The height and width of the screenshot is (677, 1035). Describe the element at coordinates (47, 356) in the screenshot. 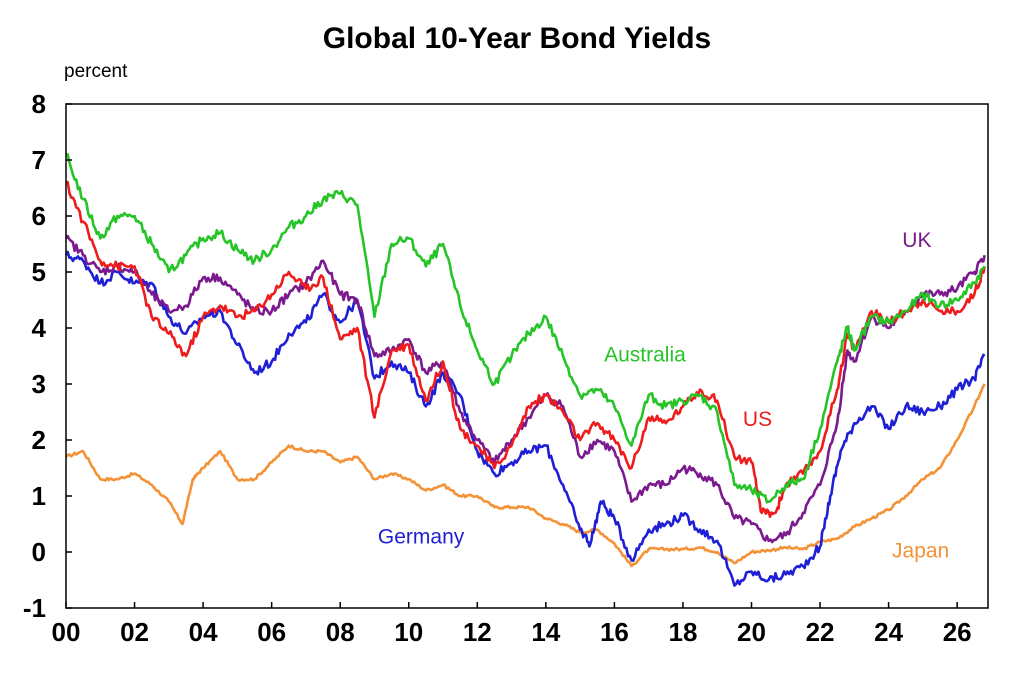

I see `y-axis: 8 7 6 5 4 3 2 1 0 -1` at that location.